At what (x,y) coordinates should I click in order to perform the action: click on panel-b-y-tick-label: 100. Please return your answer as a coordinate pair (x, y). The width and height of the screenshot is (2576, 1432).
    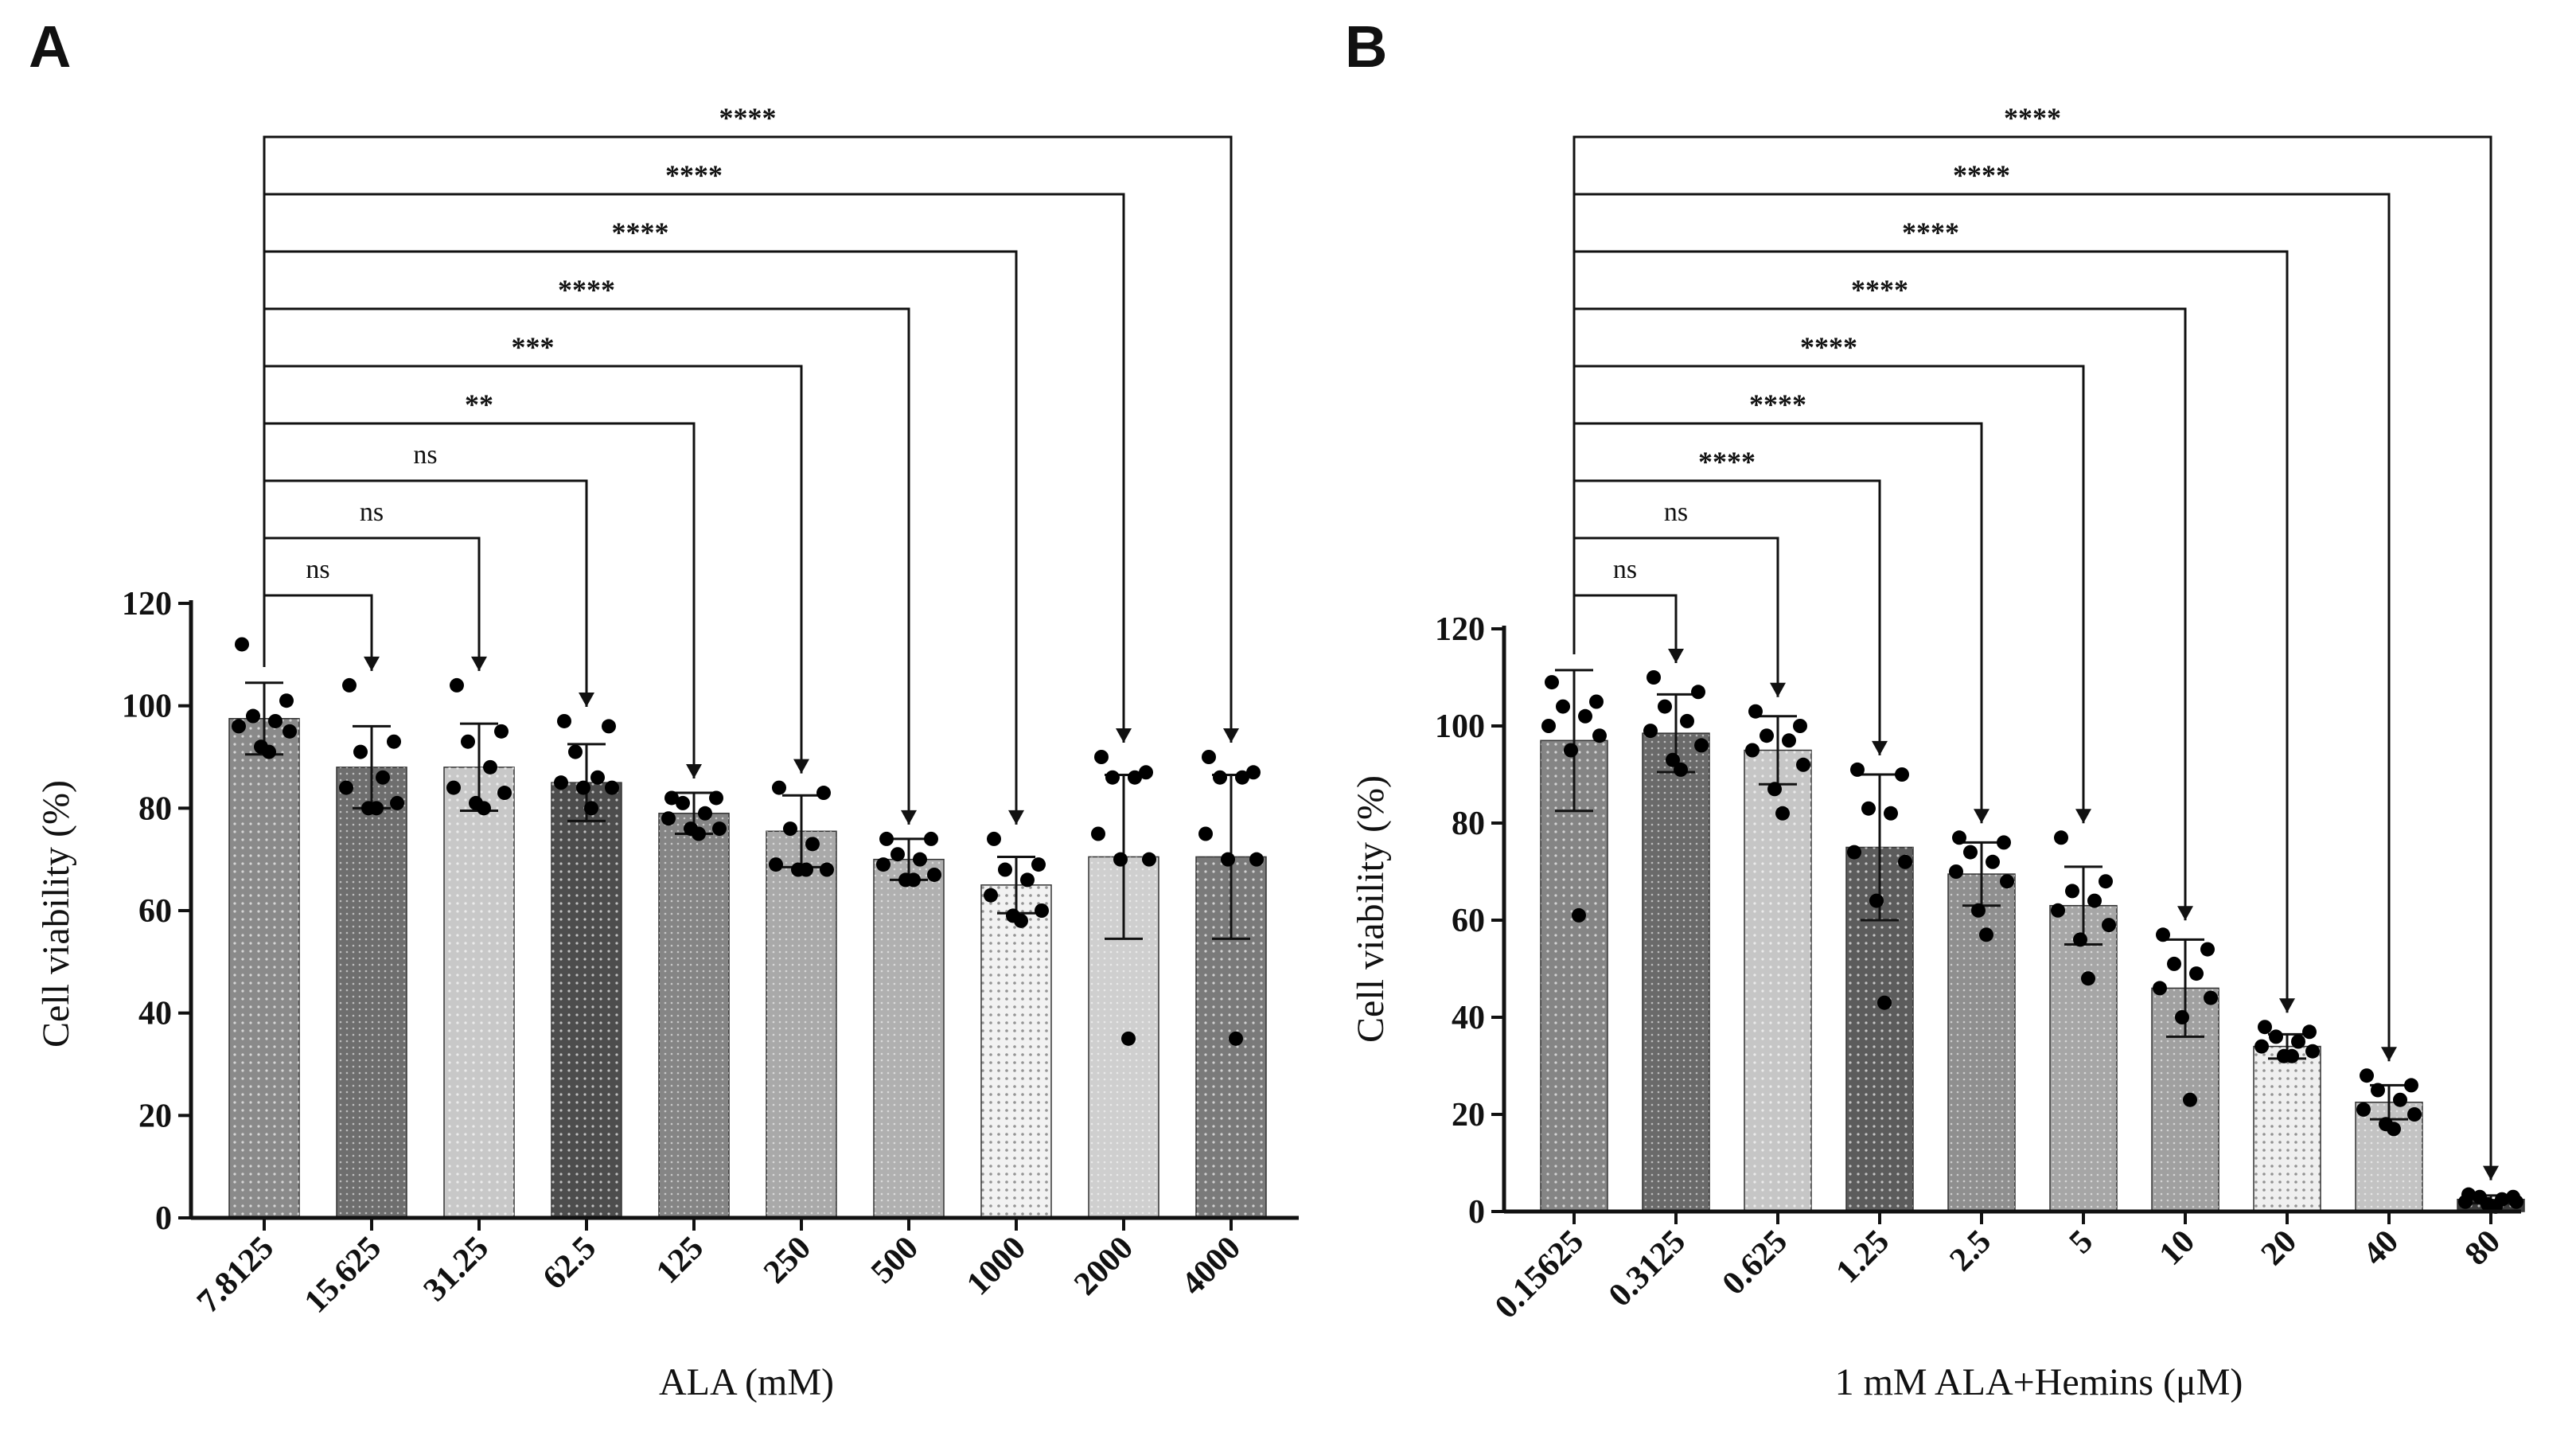
    Looking at the image, I should click on (1460, 726).